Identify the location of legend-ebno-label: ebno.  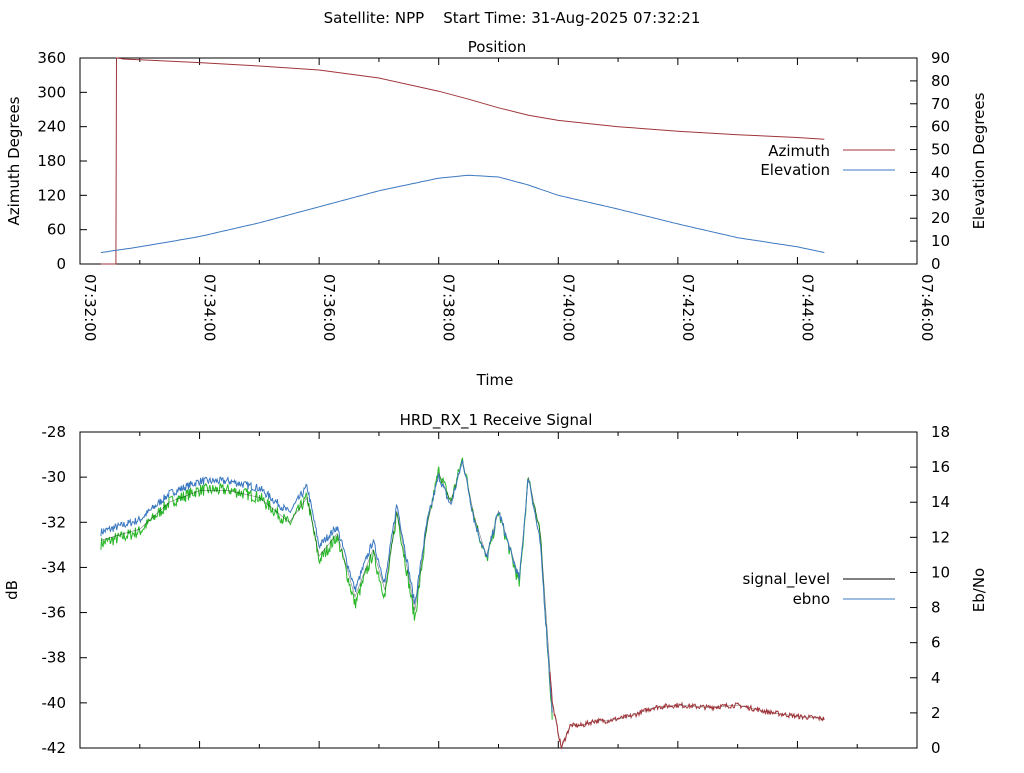
(811, 599).